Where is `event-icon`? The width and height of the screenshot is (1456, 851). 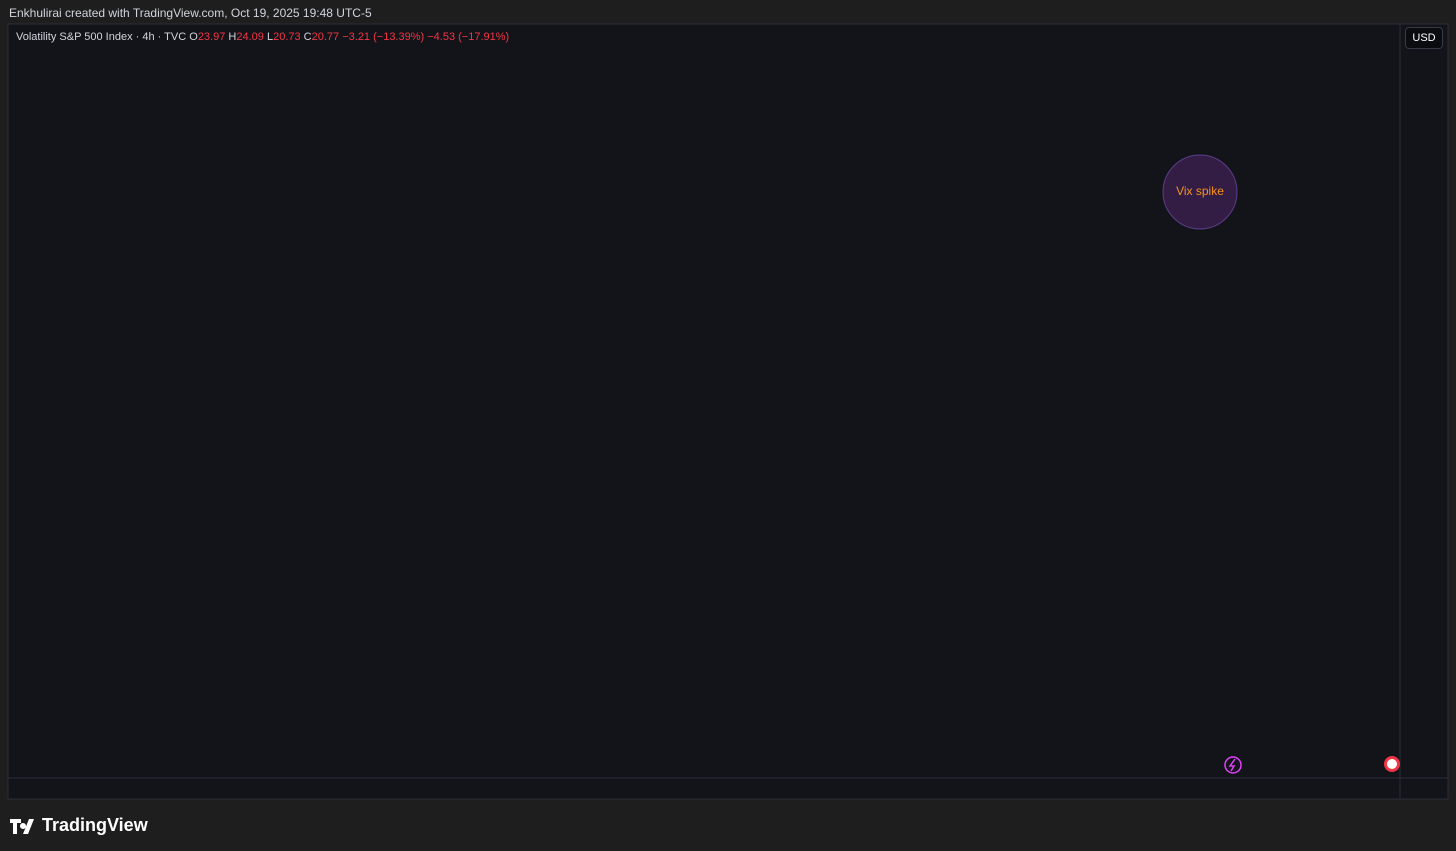 event-icon is located at coordinates (1233, 765).